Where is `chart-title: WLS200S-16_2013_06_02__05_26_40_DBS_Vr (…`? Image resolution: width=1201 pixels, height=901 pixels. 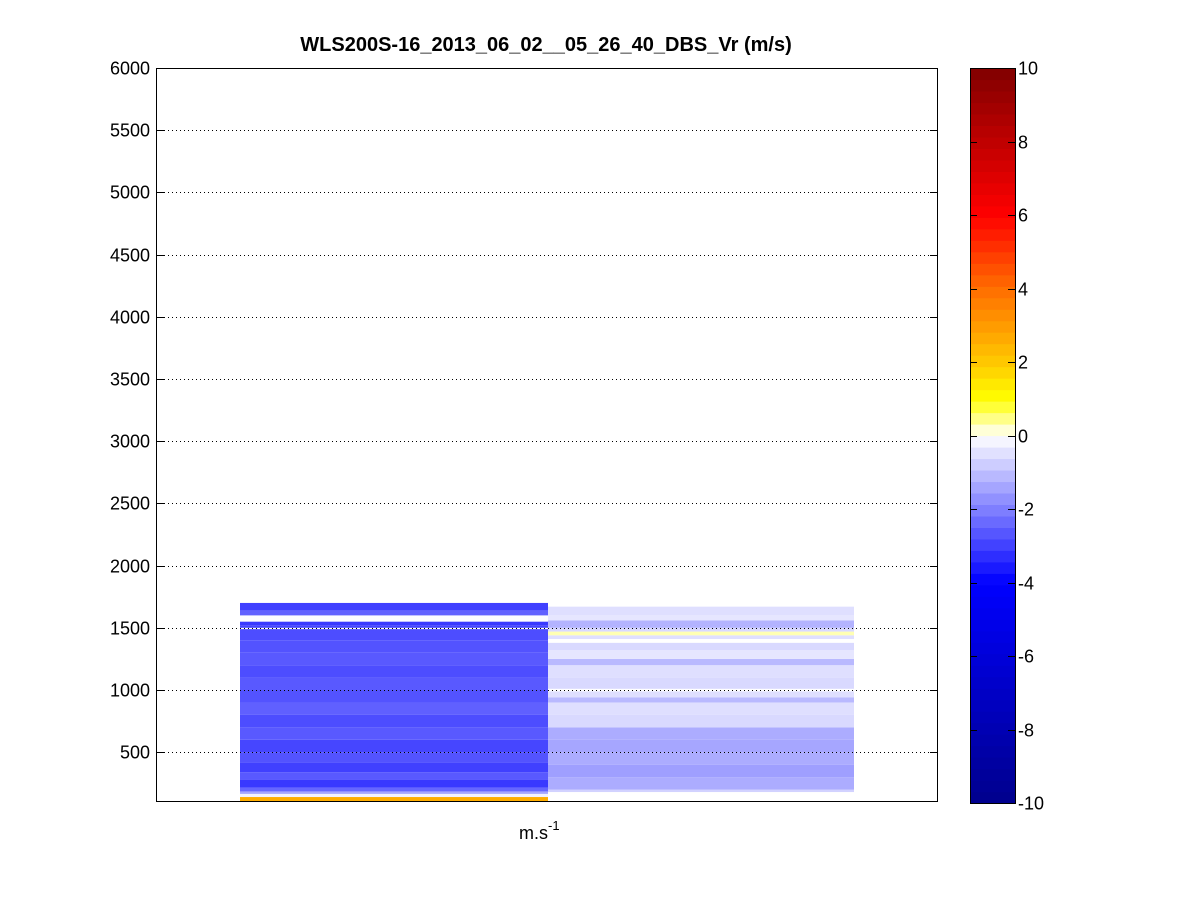
chart-title: WLS200S-16_2013_06_02__05_26_40_DBS_Vr (… is located at coordinates (545, 45).